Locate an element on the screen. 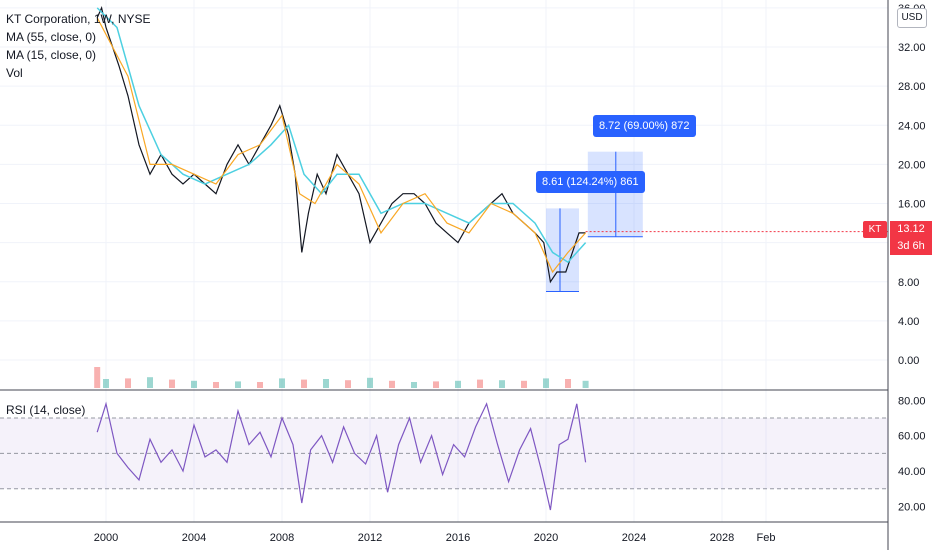  last-price: 13.12 is located at coordinates (911, 229).